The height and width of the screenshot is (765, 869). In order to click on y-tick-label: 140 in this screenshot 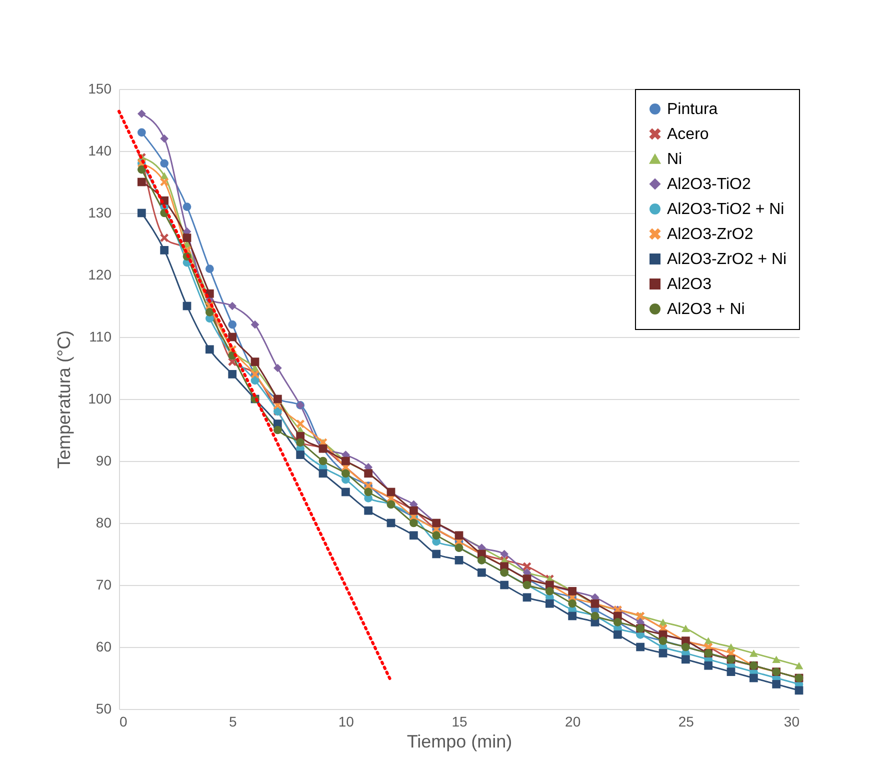, I will do `click(100, 150)`.